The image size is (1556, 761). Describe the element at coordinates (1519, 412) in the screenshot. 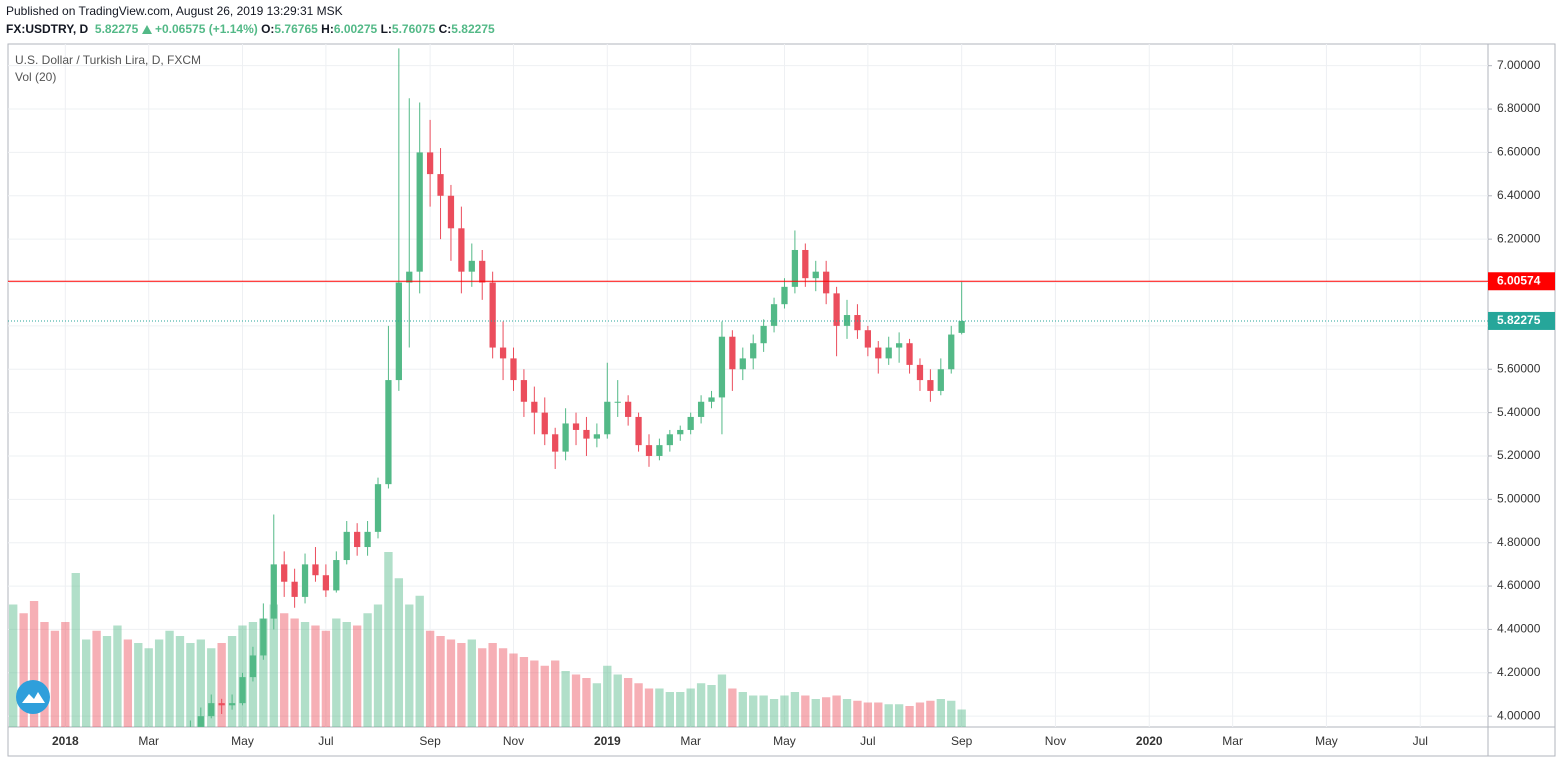

I see `y-tick-label: 5.40000` at that location.